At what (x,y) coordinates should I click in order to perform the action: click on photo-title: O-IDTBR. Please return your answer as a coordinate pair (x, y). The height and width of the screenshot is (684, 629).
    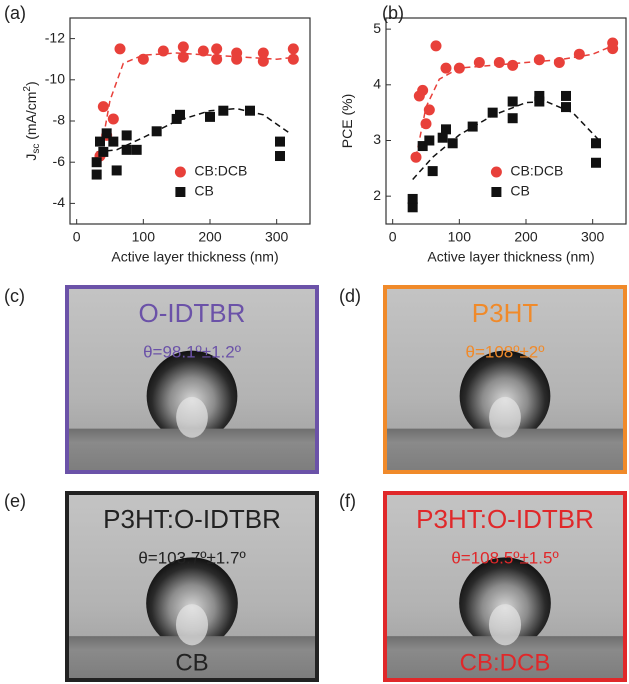
    Looking at the image, I should click on (192, 313).